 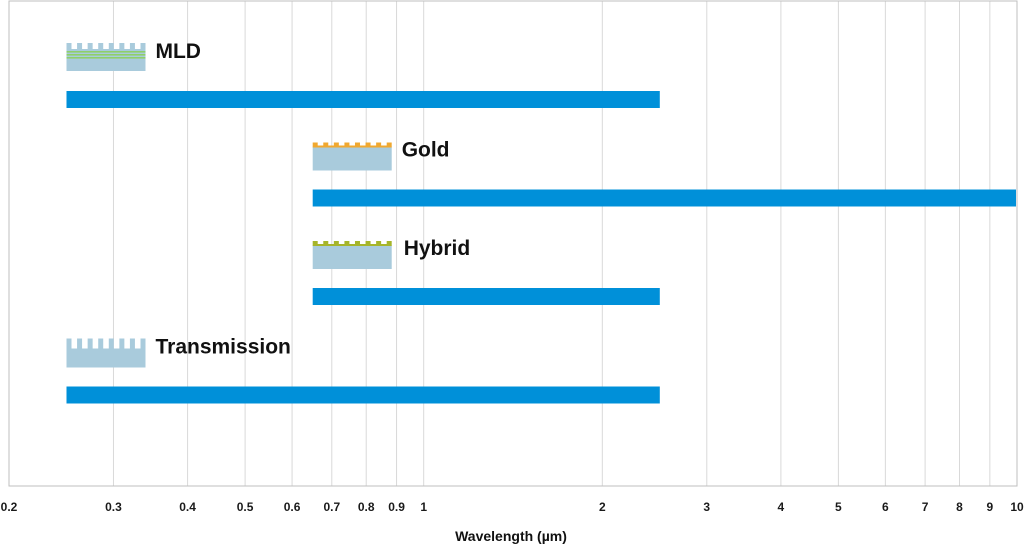 What do you see at coordinates (602, 507) in the screenshot?
I see `x-tick-label: 2` at bounding box center [602, 507].